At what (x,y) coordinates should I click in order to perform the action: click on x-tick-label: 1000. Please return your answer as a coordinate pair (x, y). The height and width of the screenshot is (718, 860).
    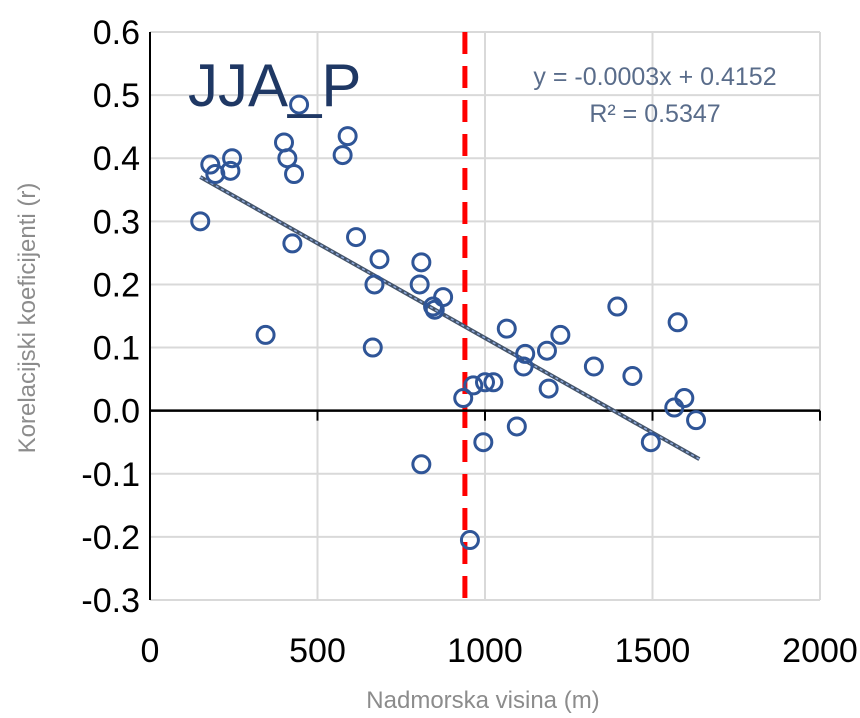
    Looking at the image, I should click on (485, 651).